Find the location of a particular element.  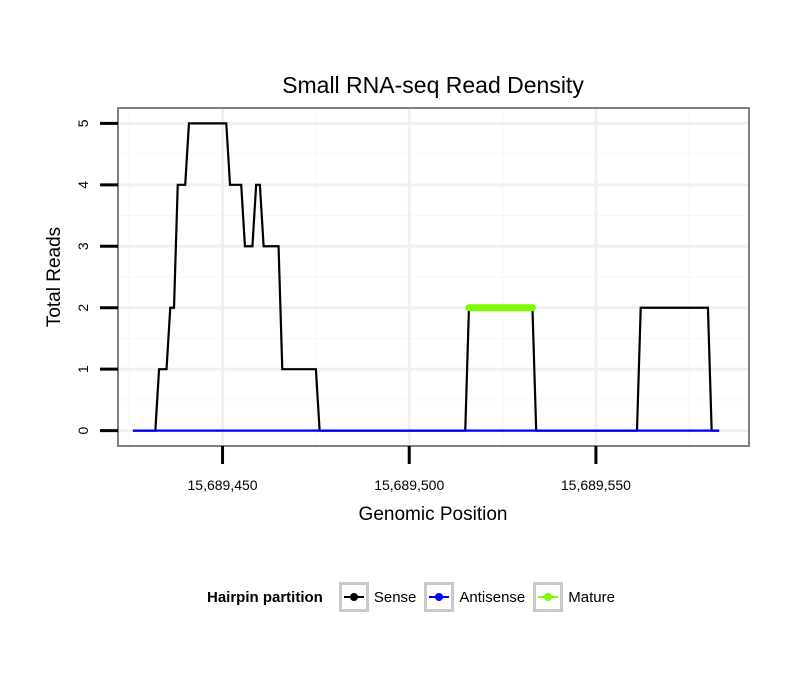

legend-item-mature: Mature is located at coordinates (575, 597).